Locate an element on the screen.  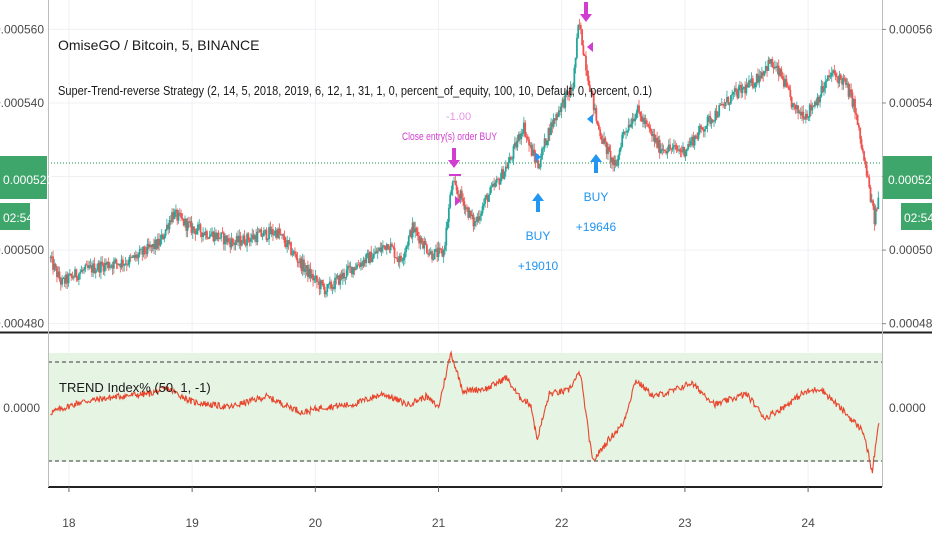
buy-amount-1: +19010 is located at coordinates (538, 266).